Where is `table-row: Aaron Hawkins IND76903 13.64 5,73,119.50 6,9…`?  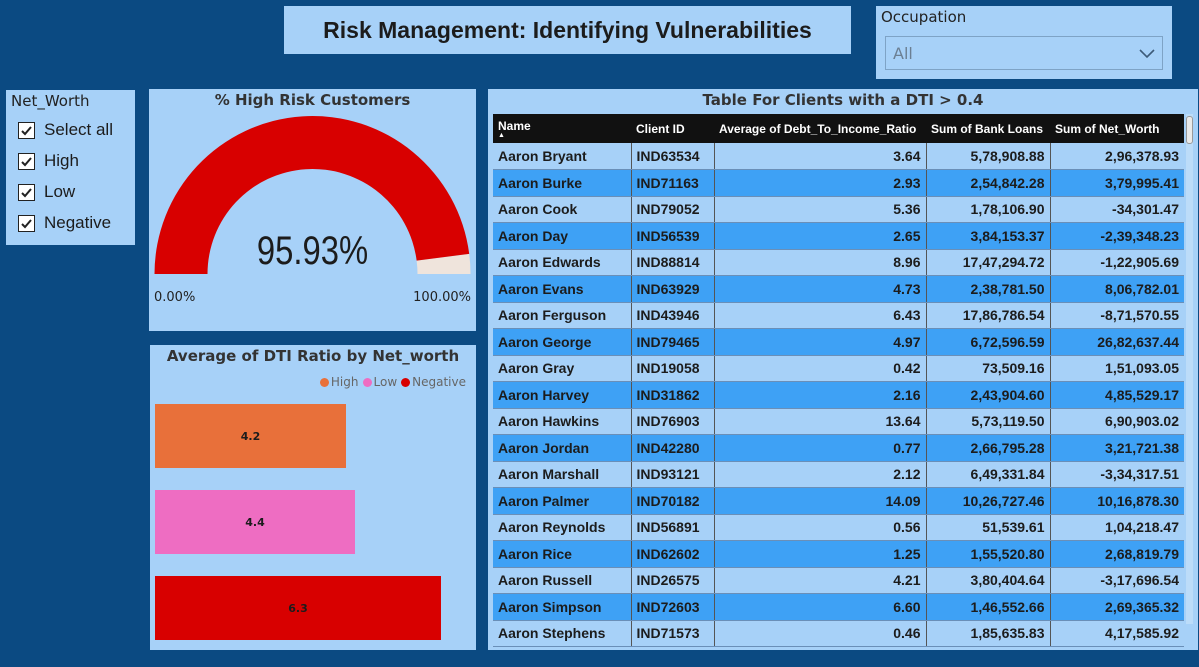 table-row: Aaron Hawkins IND76903 13.64 5,73,119.50 6,9… is located at coordinates (838, 421).